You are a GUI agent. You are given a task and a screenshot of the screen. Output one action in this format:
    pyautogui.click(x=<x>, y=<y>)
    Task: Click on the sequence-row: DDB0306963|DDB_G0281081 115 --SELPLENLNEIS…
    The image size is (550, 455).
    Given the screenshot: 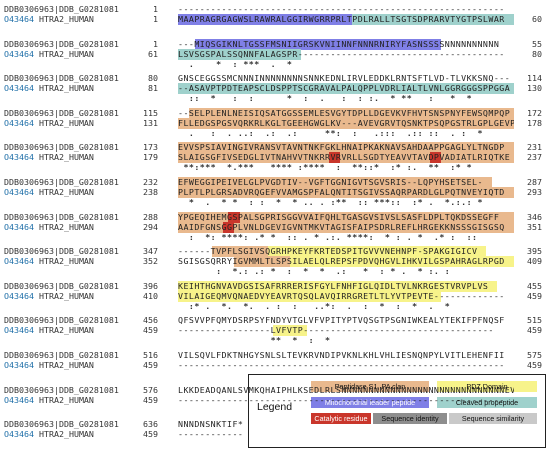 What is the action you would take?
    pyautogui.click(x=275, y=113)
    